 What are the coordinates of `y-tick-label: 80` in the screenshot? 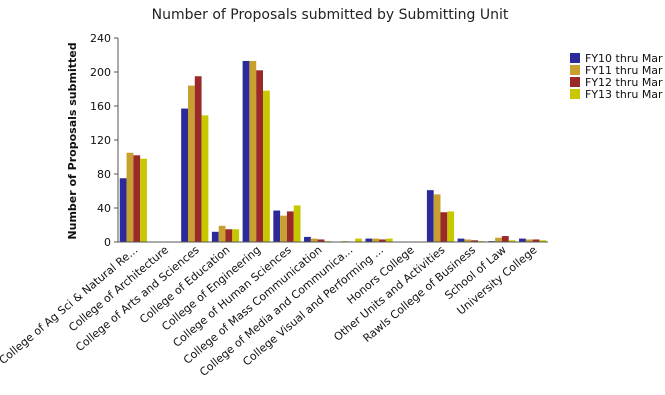 It's located at (104, 174).